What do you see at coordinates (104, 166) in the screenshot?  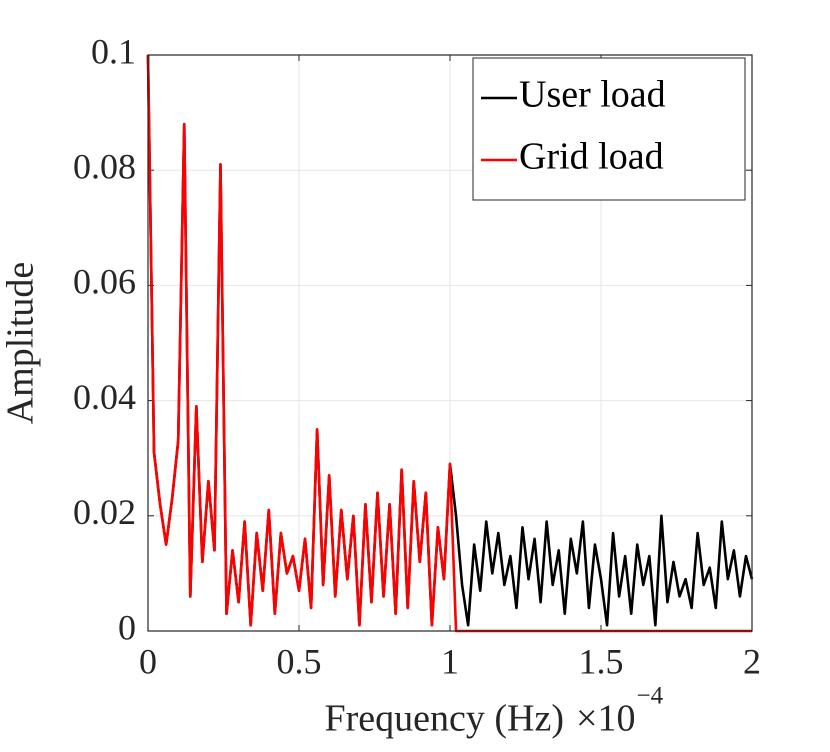 I see `y-tick-label: 0.08` at bounding box center [104, 166].